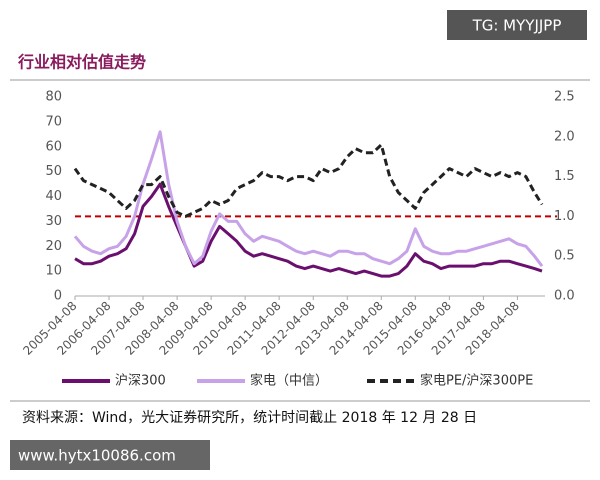 The image size is (600, 480). I want to click on y2-tick-label: 2.5, so click(564, 97).